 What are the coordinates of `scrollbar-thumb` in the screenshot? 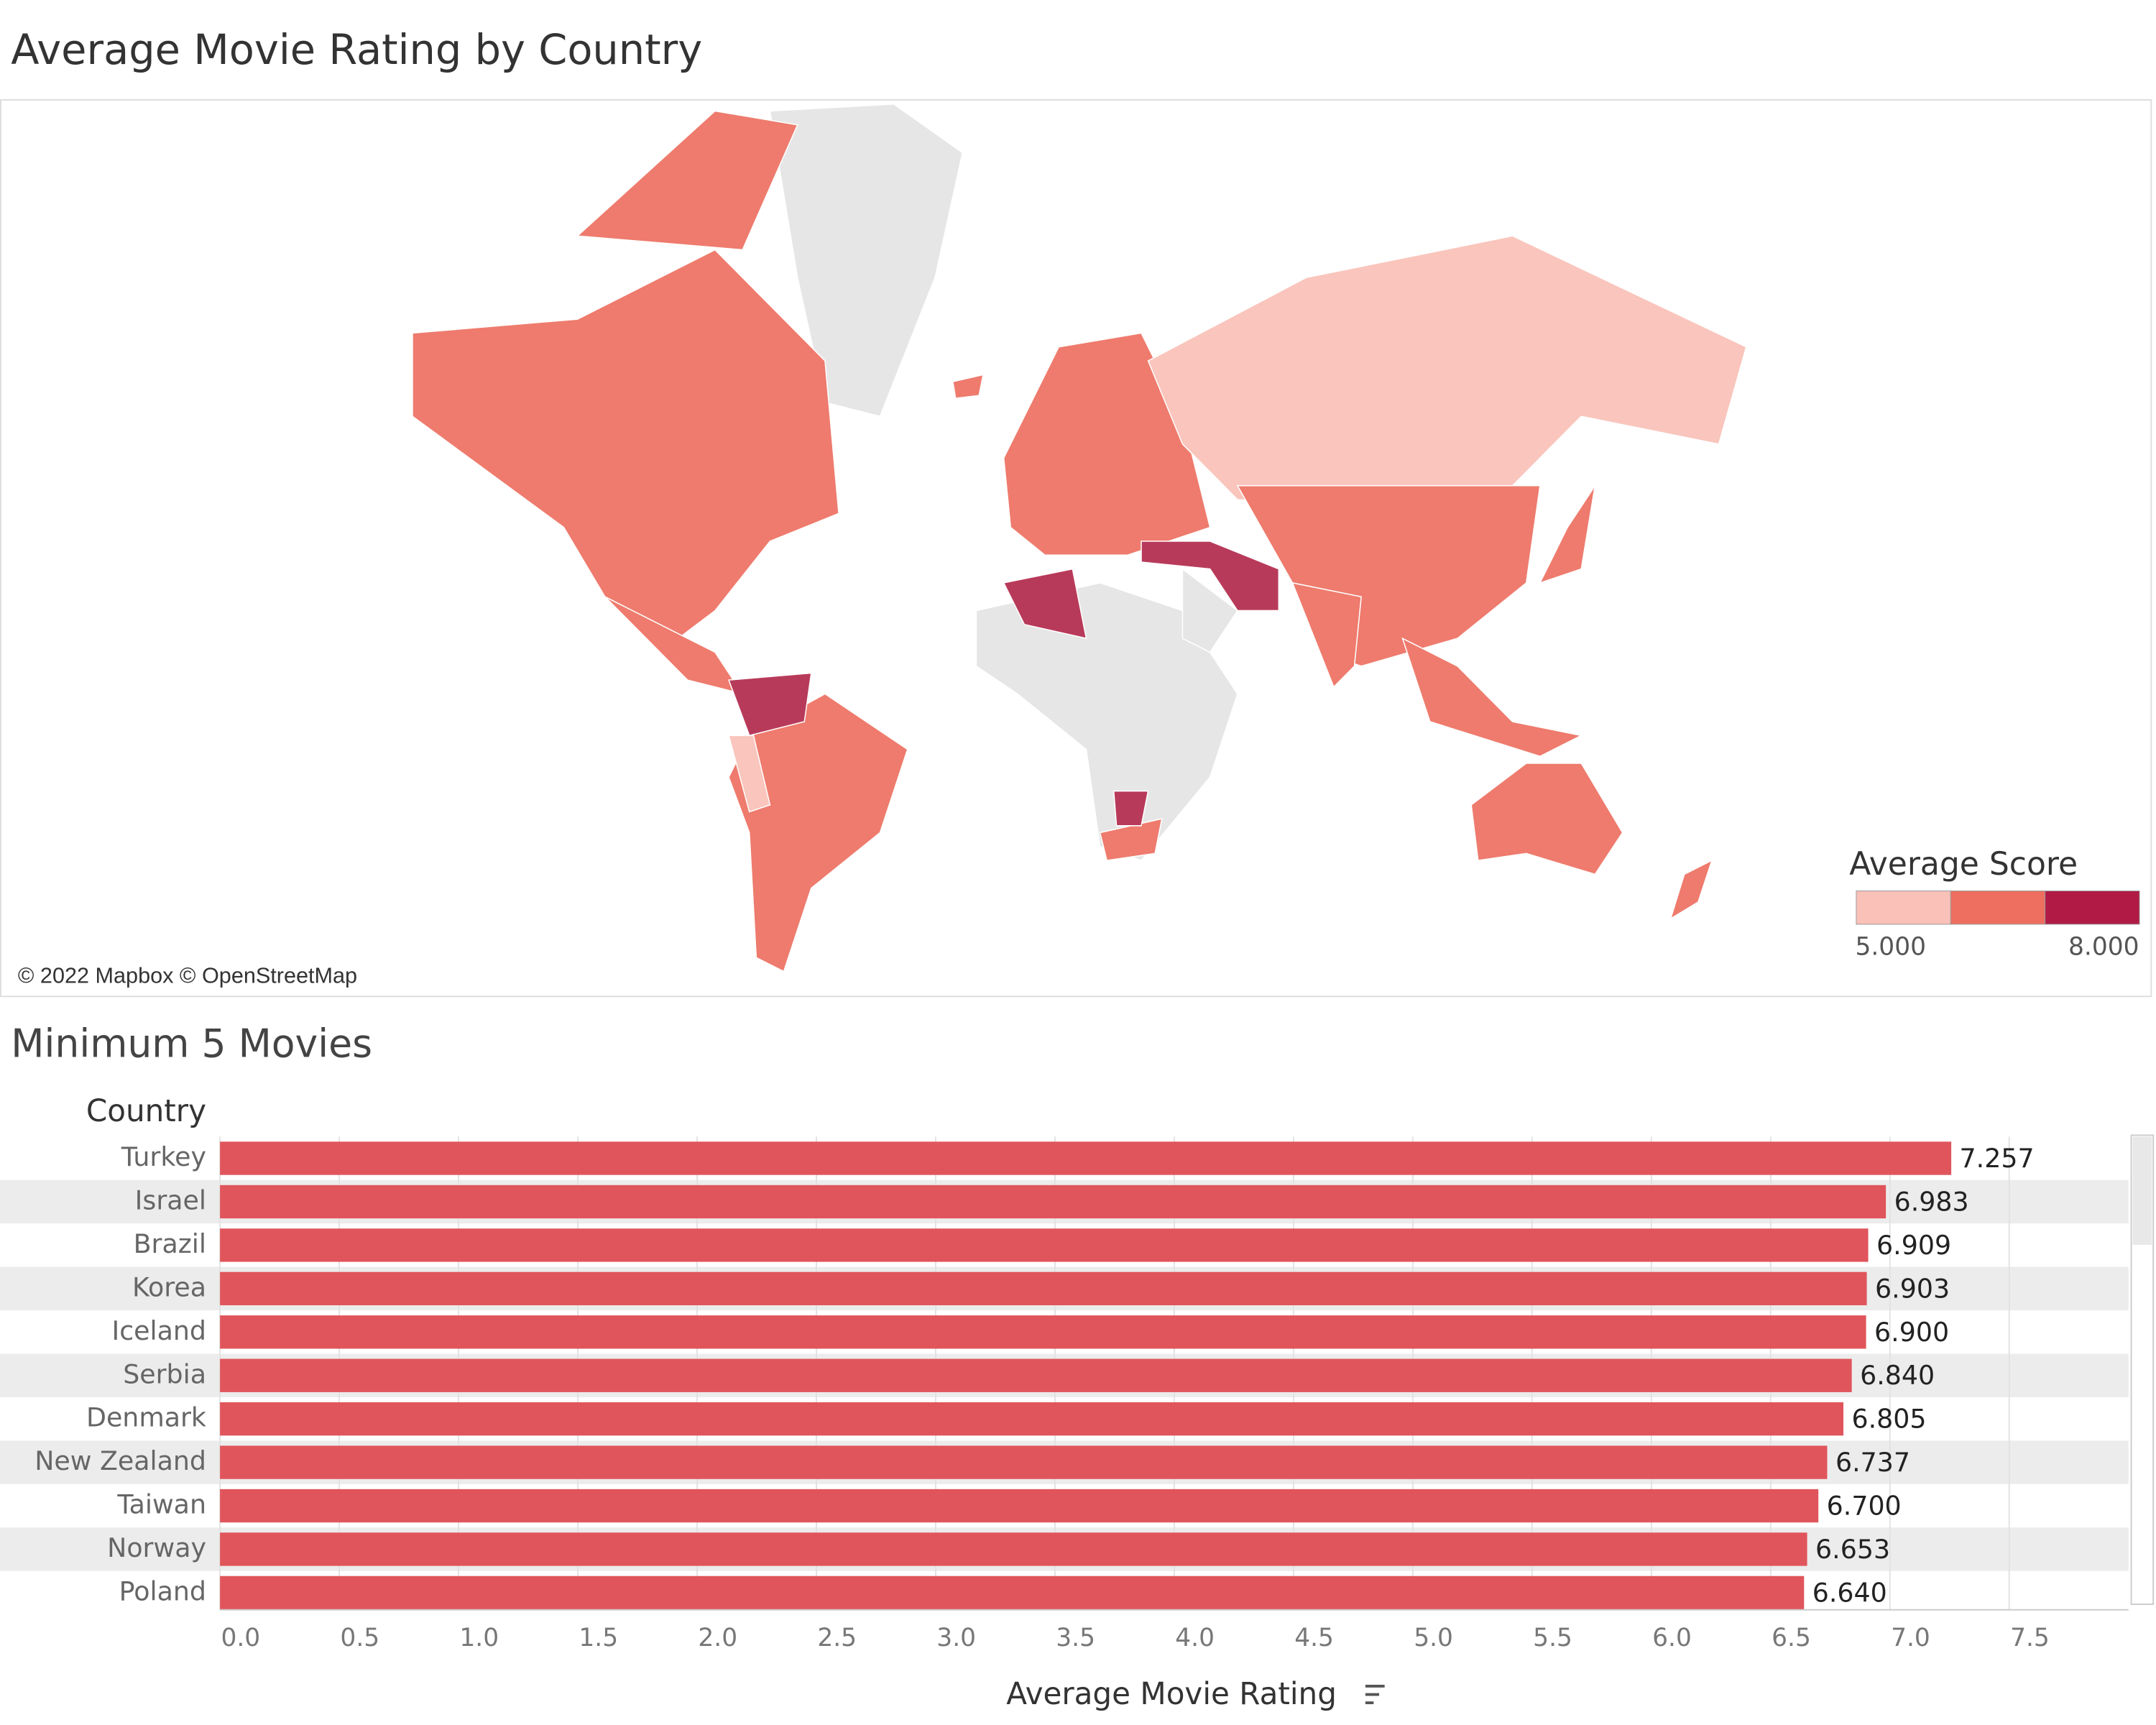 It's located at (2142, 1190).